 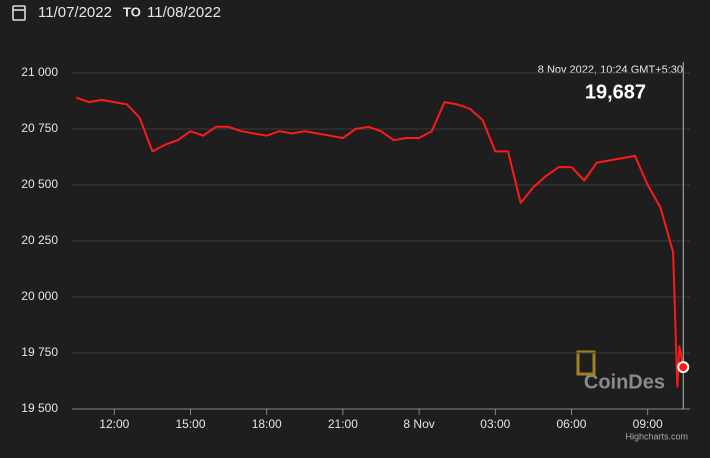 What do you see at coordinates (656, 436) in the screenshot?
I see `credits: Highcharts.com` at bounding box center [656, 436].